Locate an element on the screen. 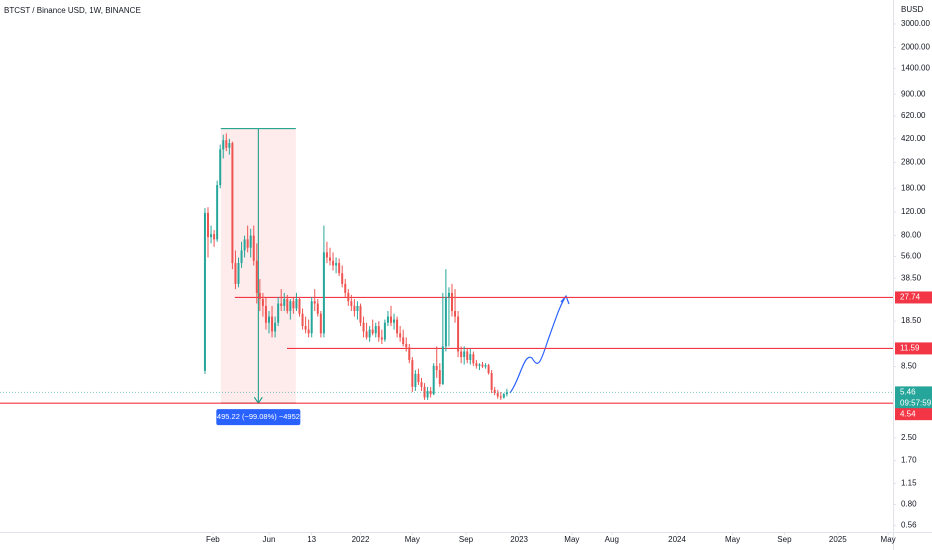 This screenshot has width=932, height=550. y-tick-label: 2000.00 is located at coordinates (915, 47).